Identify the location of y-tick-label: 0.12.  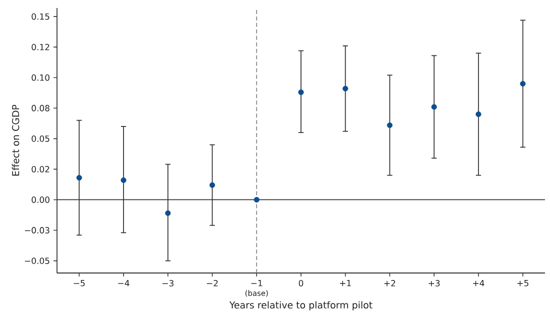
(41, 47).